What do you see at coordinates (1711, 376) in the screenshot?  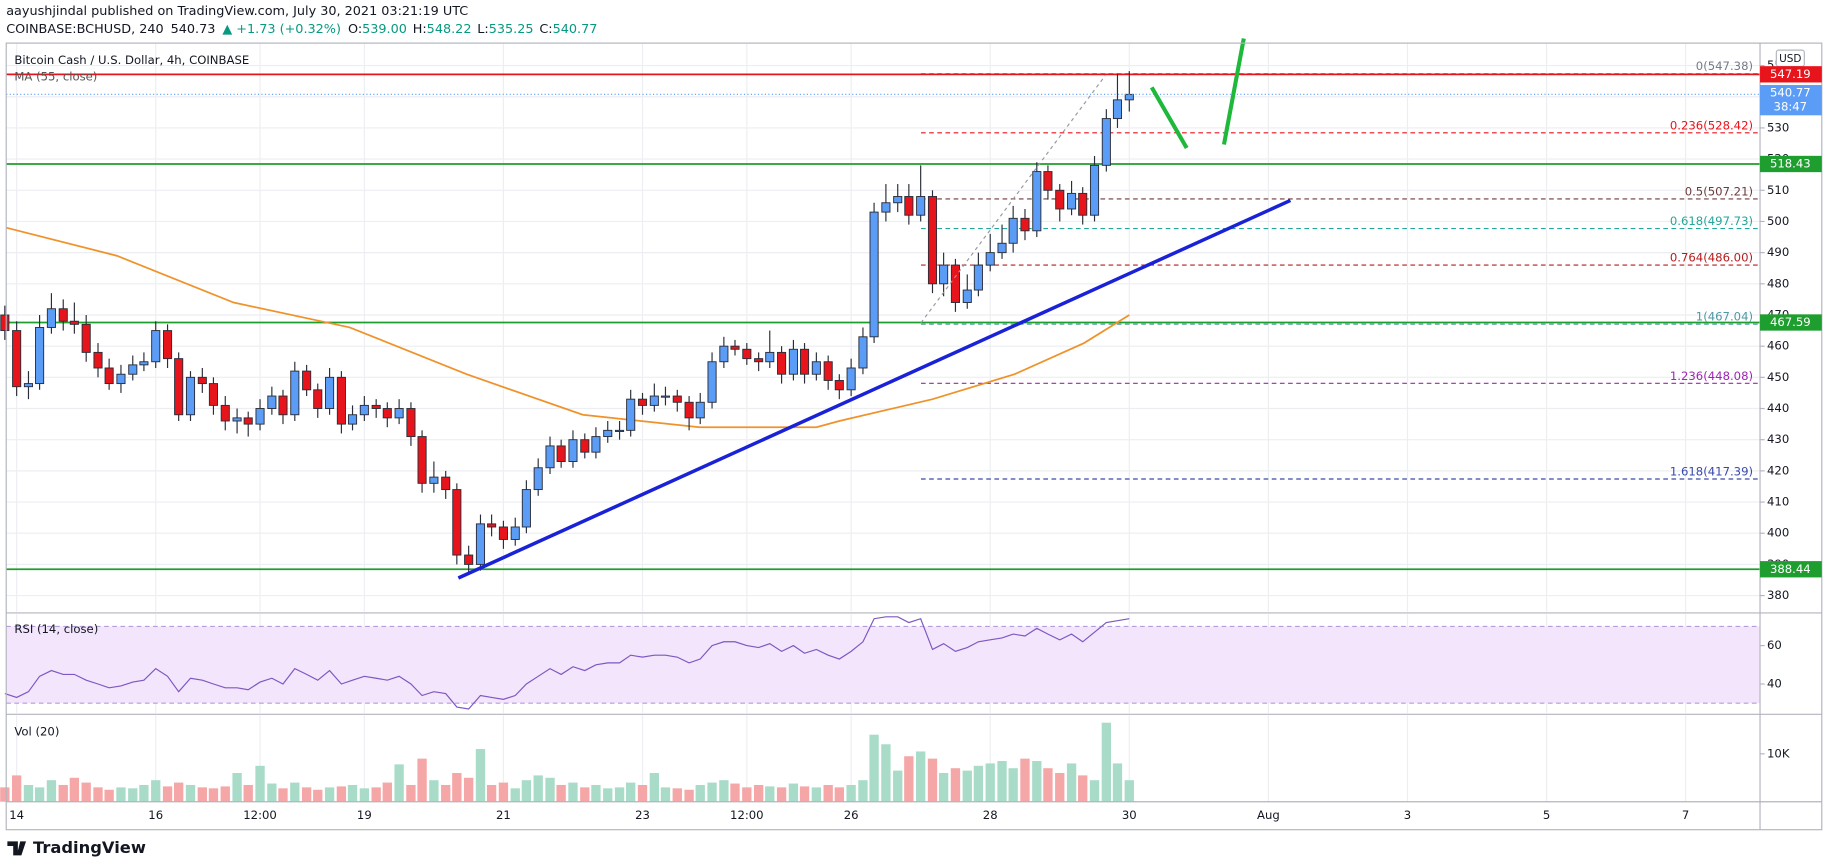 I see `fib-label: 1.236(448.08)` at bounding box center [1711, 376].